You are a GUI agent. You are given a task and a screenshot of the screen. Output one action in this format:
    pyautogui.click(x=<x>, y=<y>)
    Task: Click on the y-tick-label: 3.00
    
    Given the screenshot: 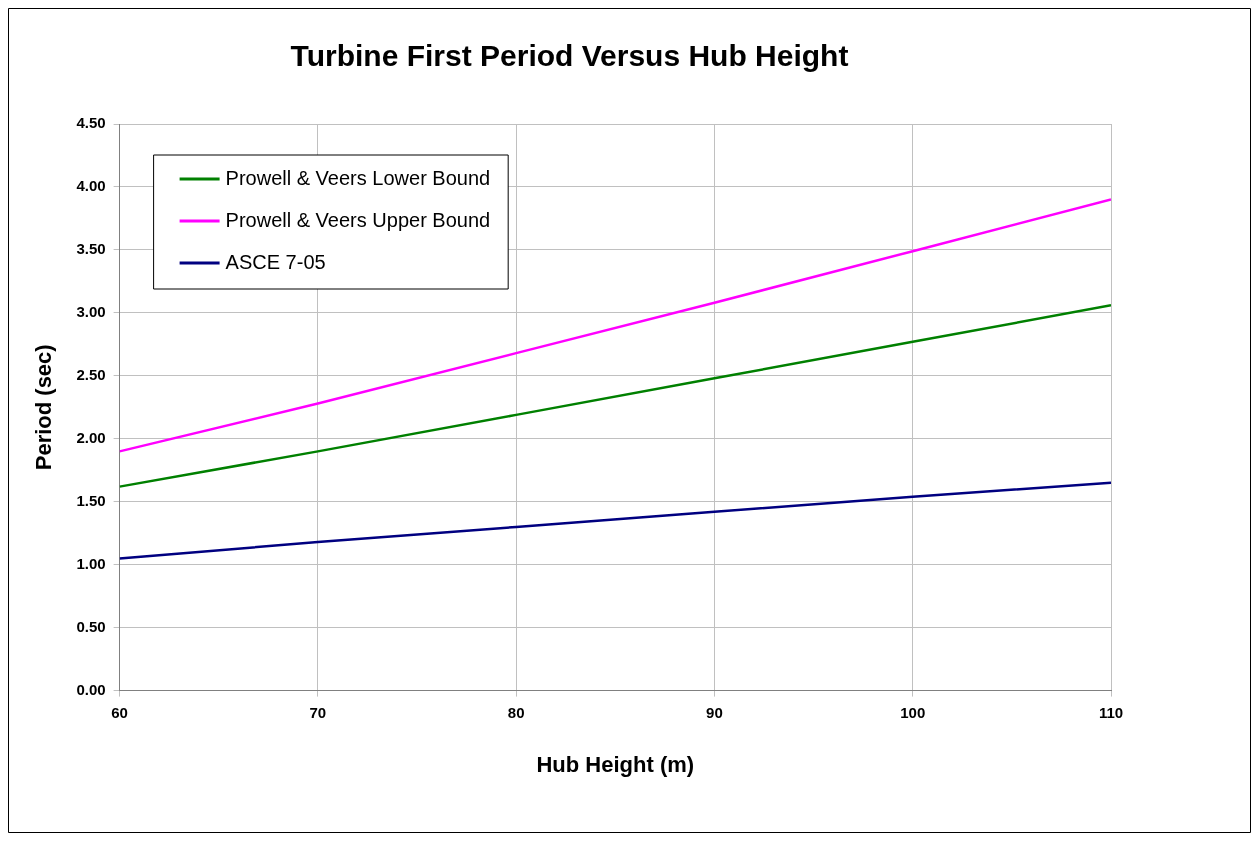 What is the action you would take?
    pyautogui.click(x=91, y=312)
    